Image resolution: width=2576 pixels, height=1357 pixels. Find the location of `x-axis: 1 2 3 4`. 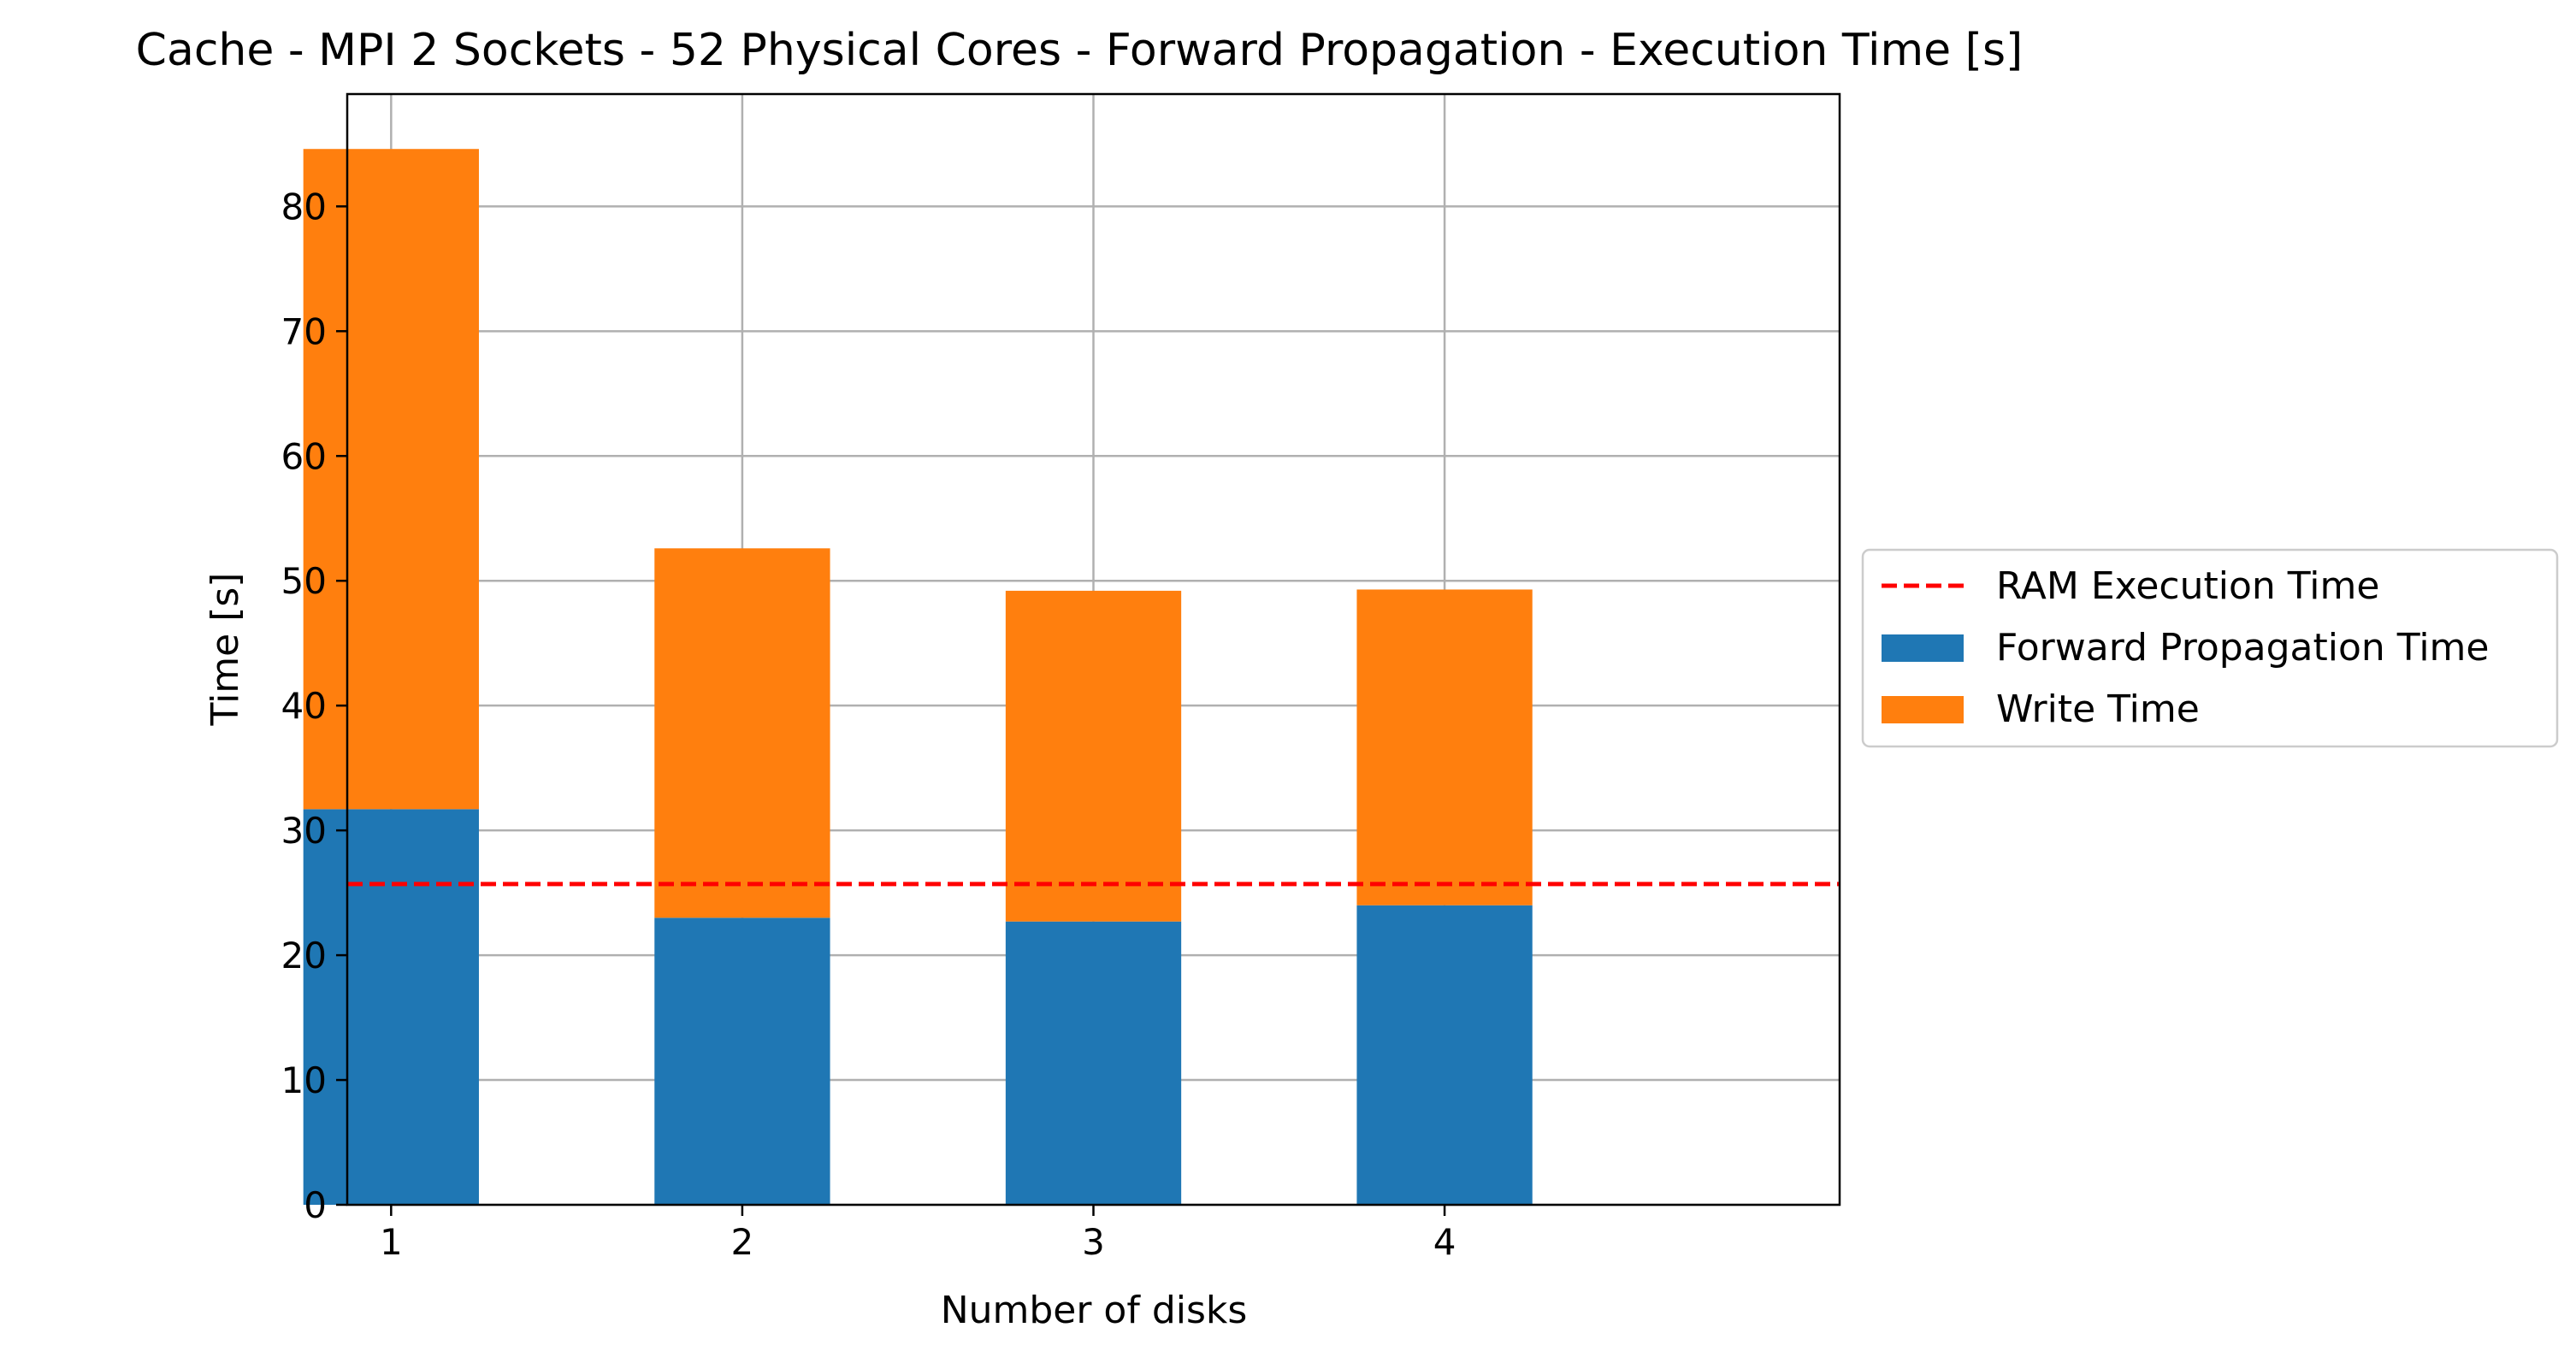

x-axis: 1 2 3 4 is located at coordinates (918, 1234).